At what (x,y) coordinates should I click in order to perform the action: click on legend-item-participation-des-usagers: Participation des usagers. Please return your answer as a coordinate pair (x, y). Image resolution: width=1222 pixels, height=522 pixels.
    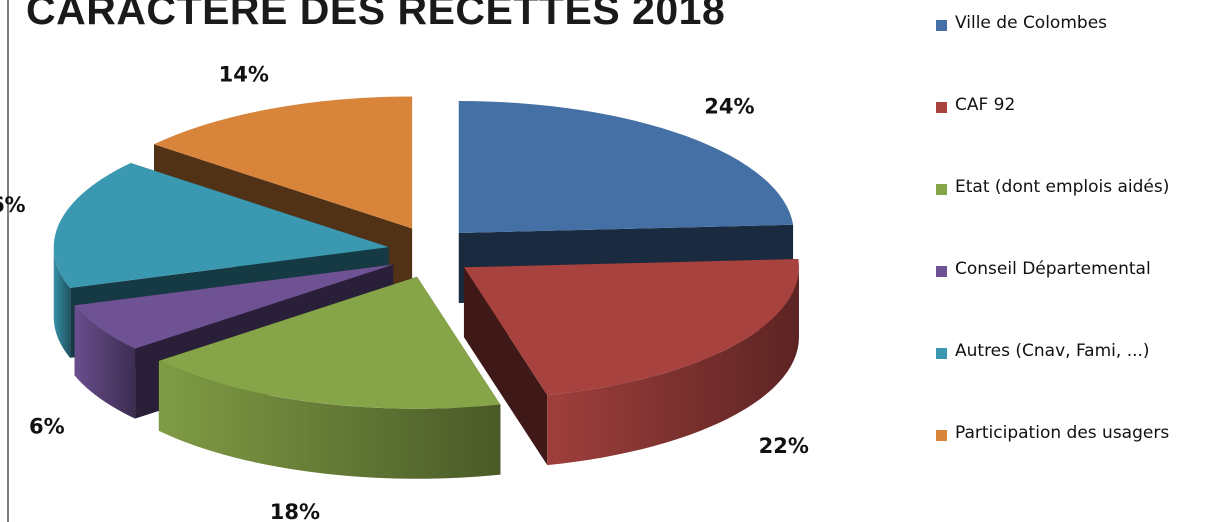
    Looking at the image, I should click on (1052, 459).